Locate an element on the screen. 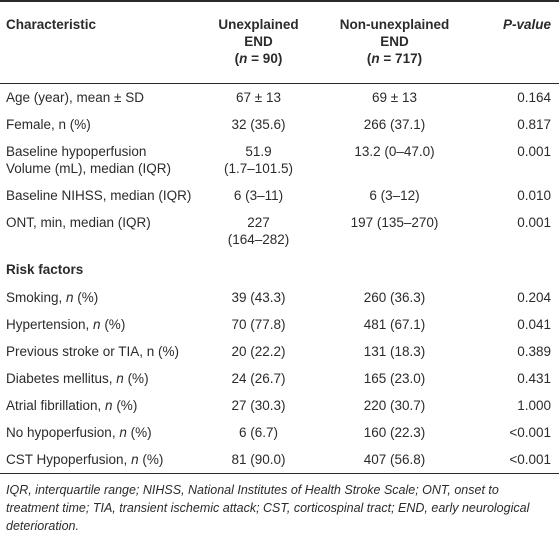 This screenshot has width=559, height=560. row-label: Baseline NIHSS, median (IQR) is located at coordinates (99, 195).